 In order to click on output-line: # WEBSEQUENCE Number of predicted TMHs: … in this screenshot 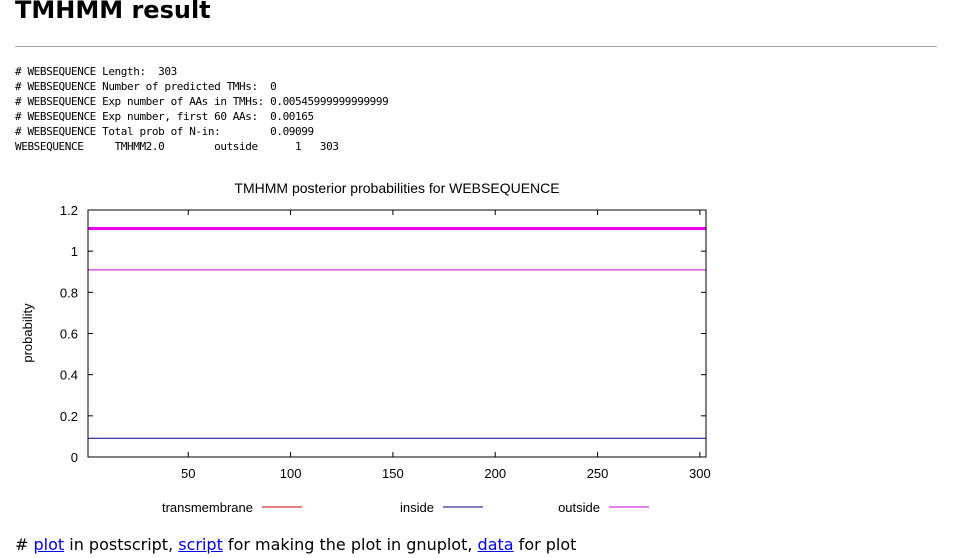, I will do `click(146, 86)`.